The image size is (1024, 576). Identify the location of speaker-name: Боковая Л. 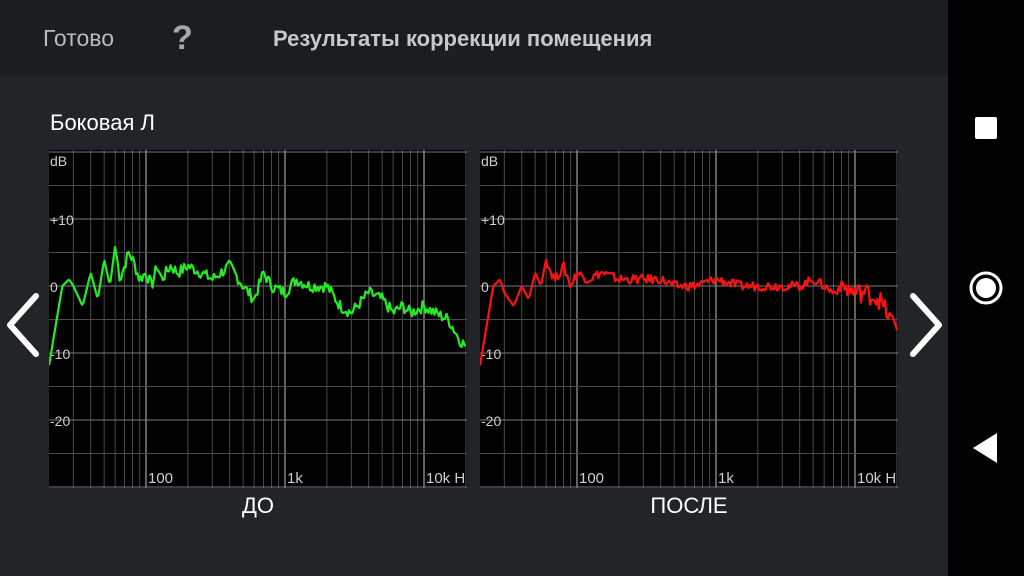
(102, 122).